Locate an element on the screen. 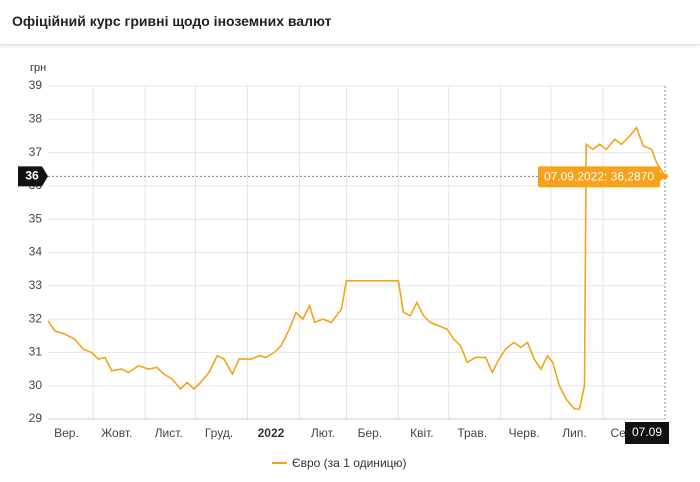 The width and height of the screenshot is (700, 482). y-crosshair-label: 36 is located at coordinates (32, 176).